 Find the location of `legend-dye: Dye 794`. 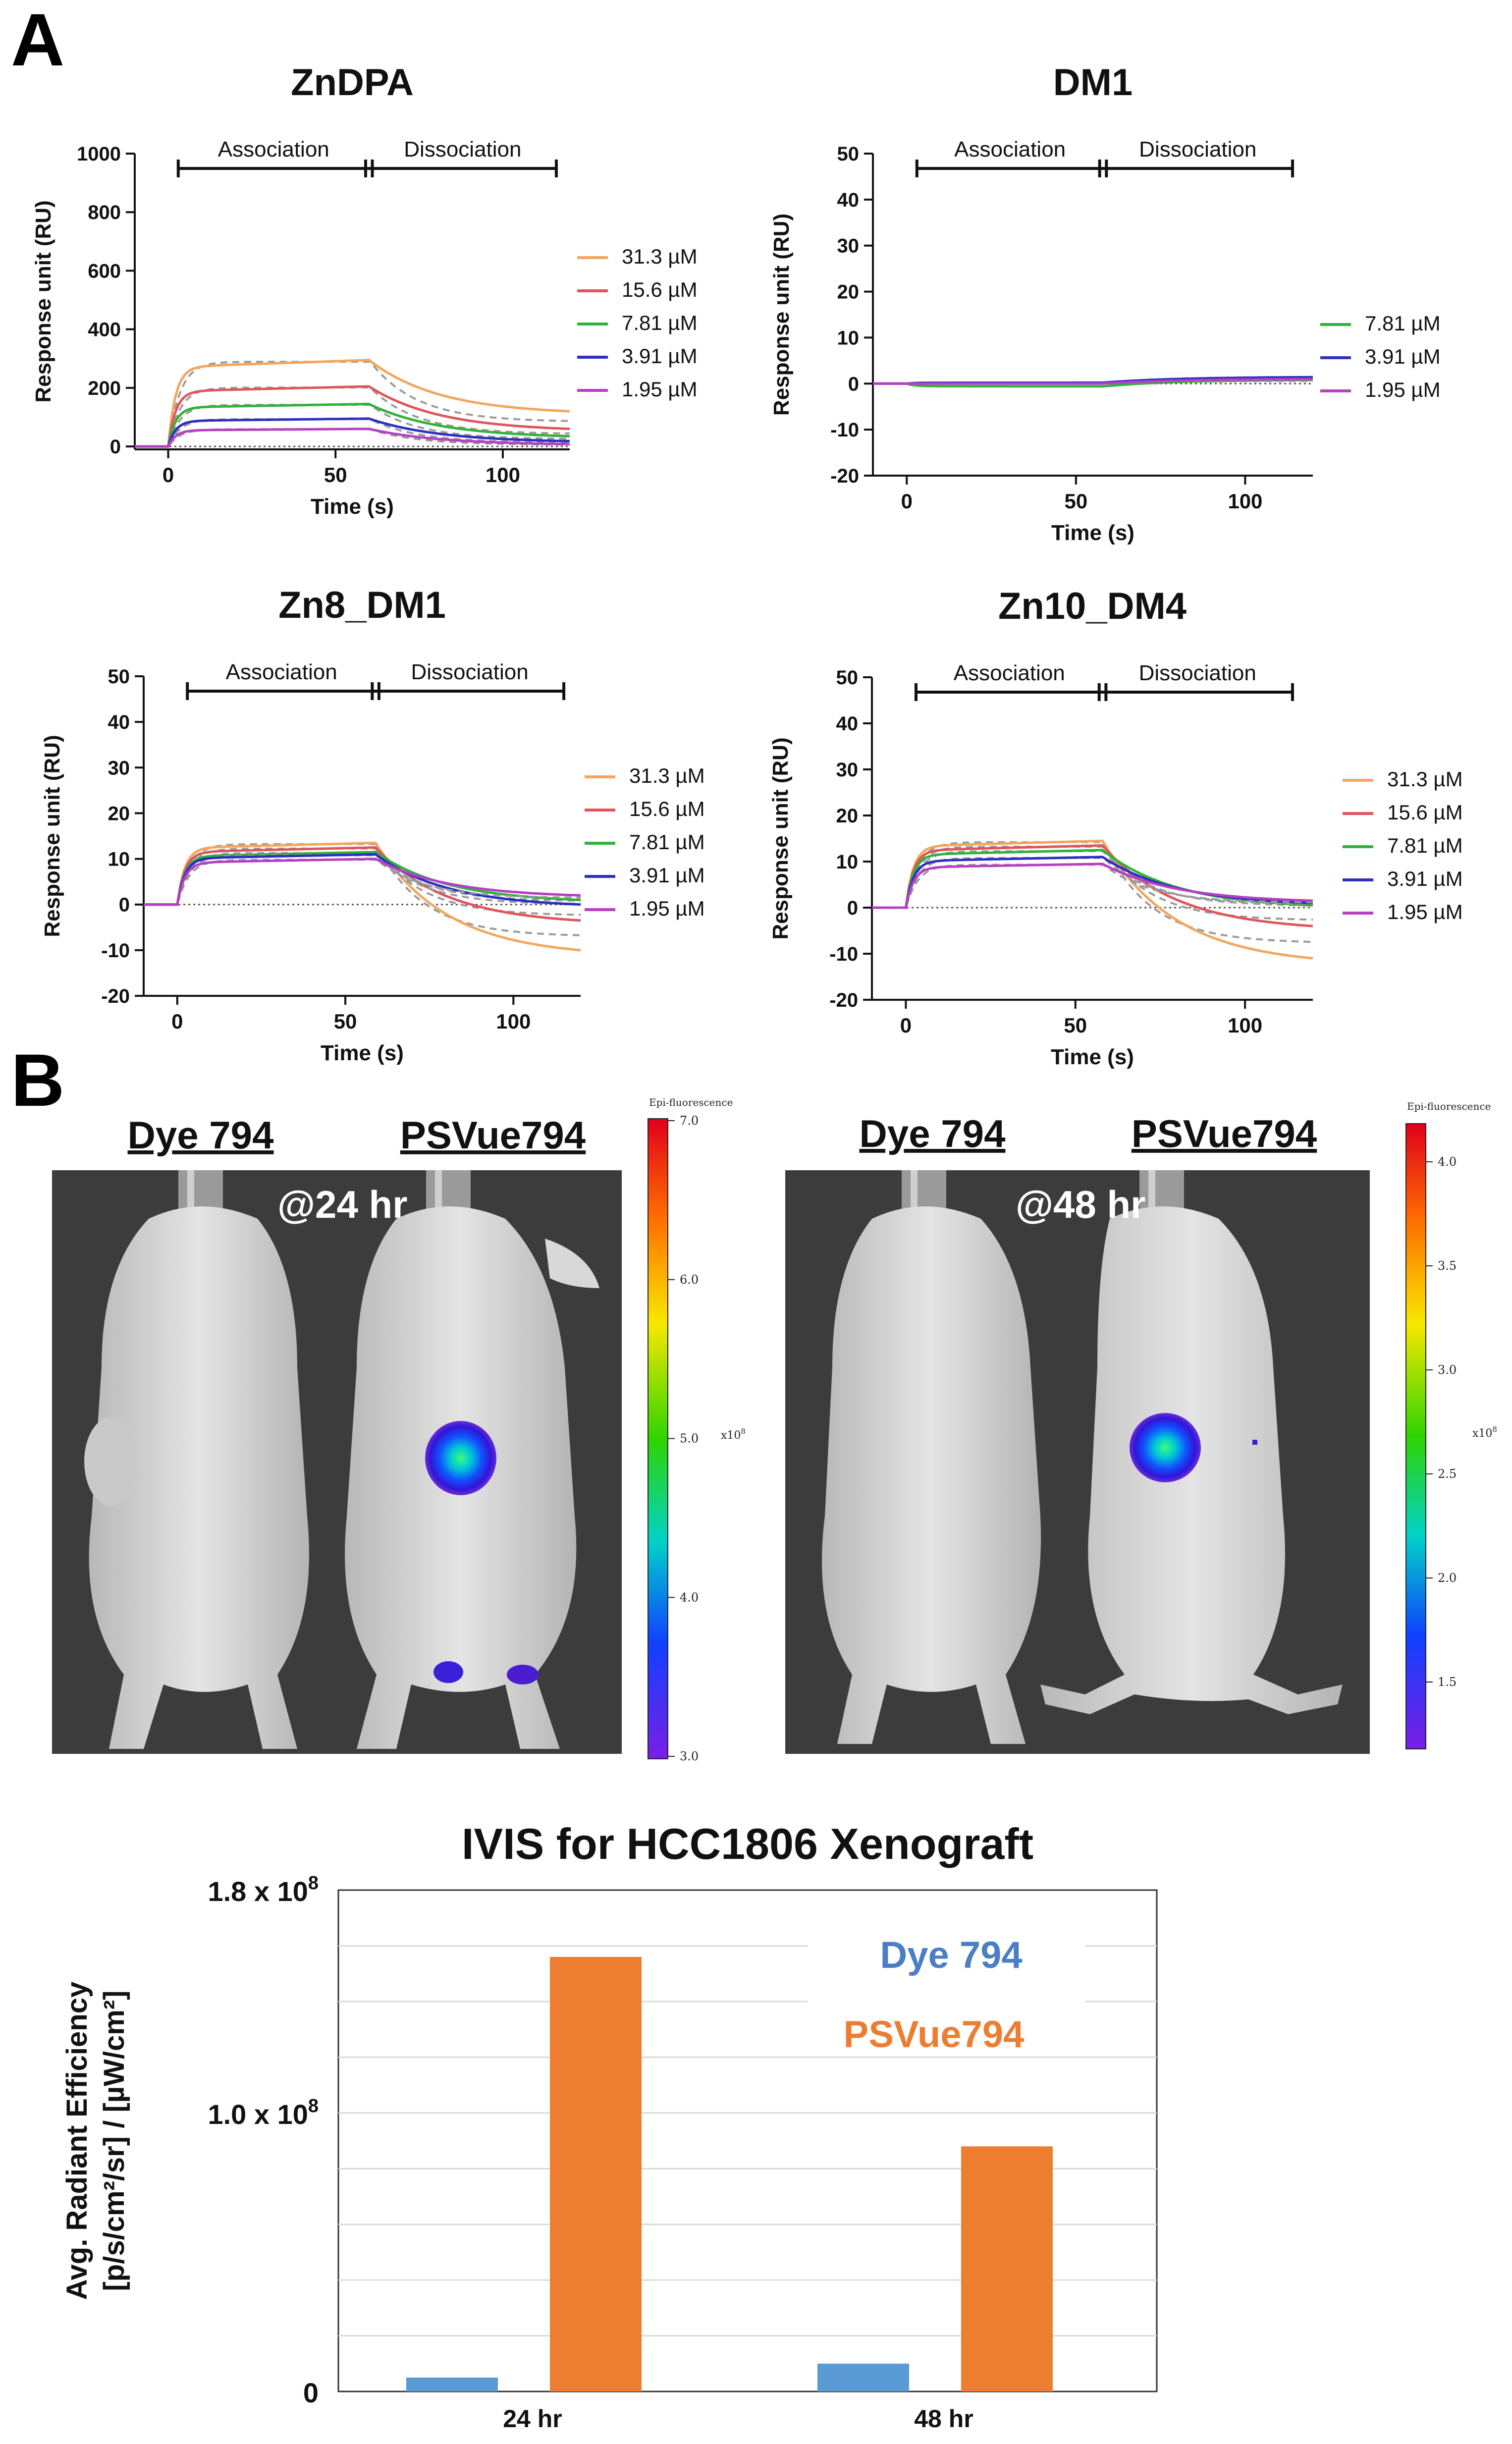

legend-dye: Dye 794 is located at coordinates (951, 1955).